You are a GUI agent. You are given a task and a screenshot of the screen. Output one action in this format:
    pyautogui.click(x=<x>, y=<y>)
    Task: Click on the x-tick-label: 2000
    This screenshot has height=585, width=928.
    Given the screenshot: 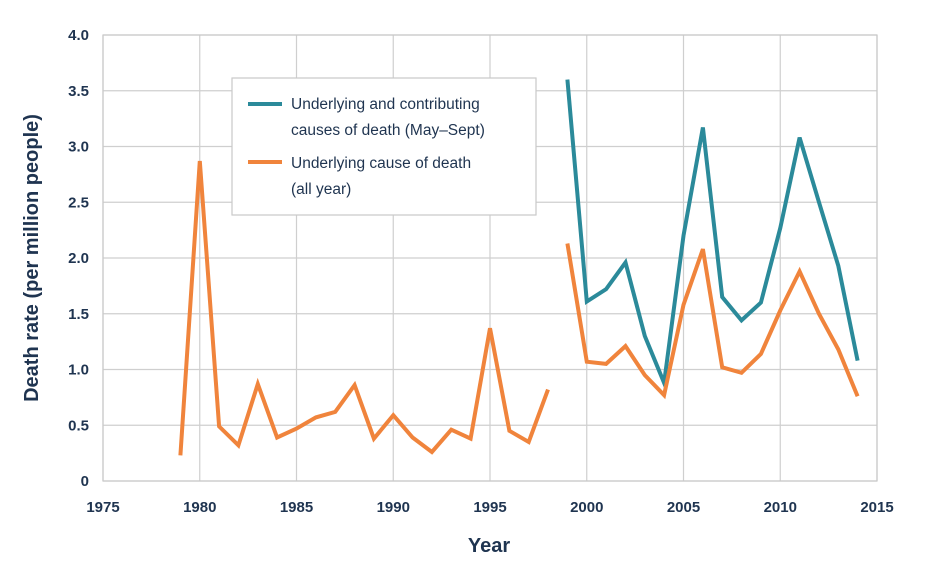 What is the action you would take?
    pyautogui.click(x=586, y=507)
    